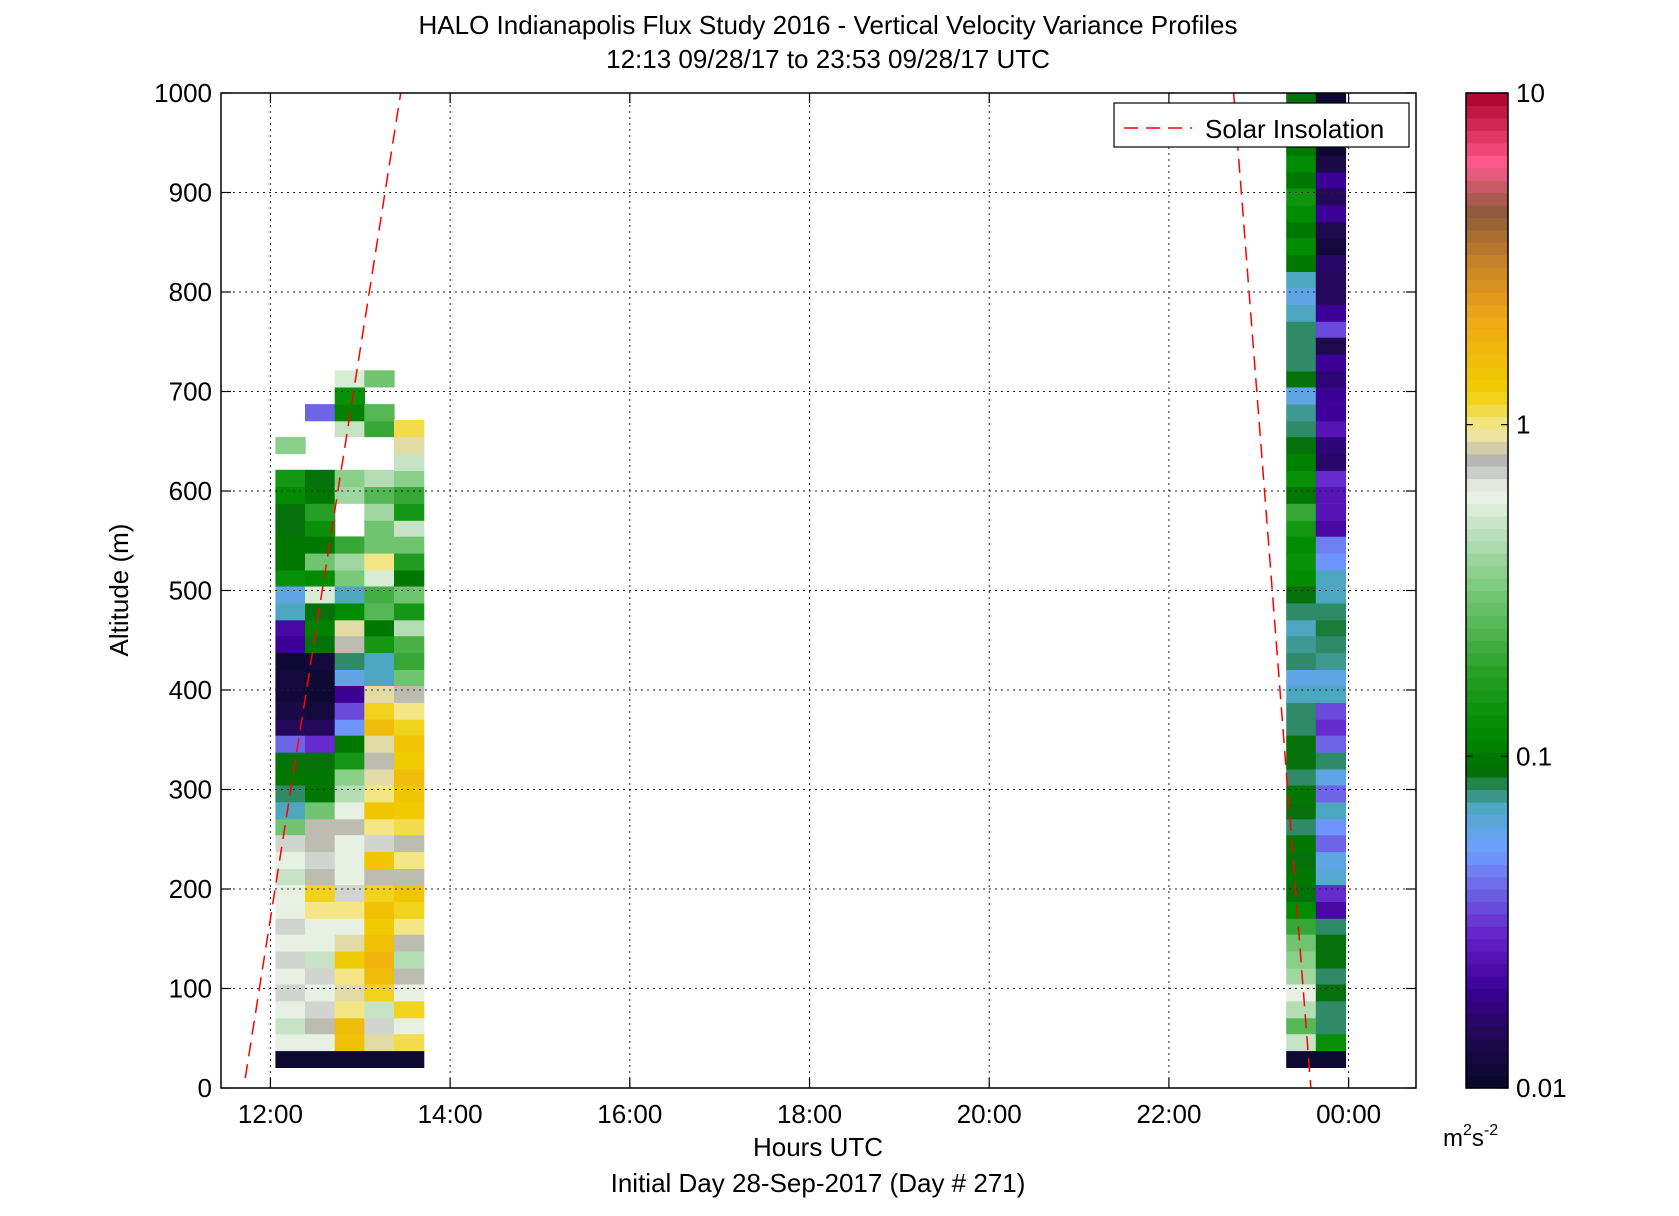 This screenshot has height=1216, width=1679. I want to click on colorbar-tick-label: 1, so click(1523, 425).